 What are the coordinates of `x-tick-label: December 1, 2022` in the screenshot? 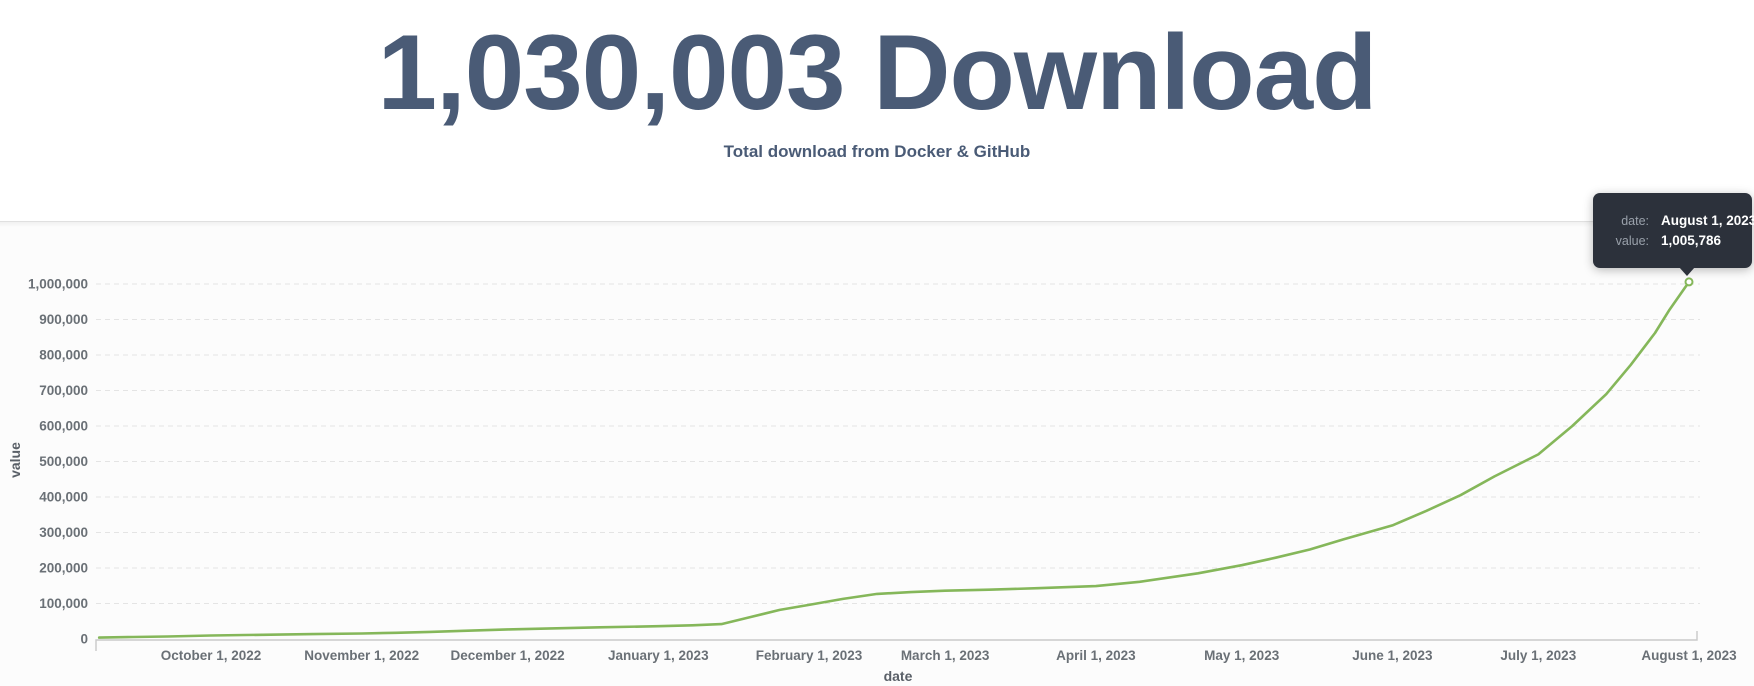 It's located at (508, 655).